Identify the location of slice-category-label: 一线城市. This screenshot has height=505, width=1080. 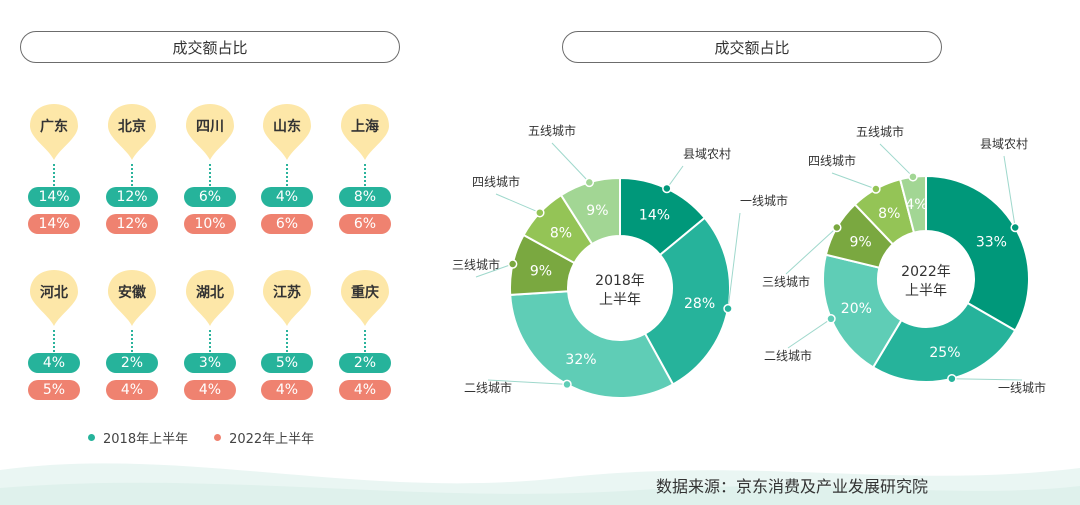
(764, 200).